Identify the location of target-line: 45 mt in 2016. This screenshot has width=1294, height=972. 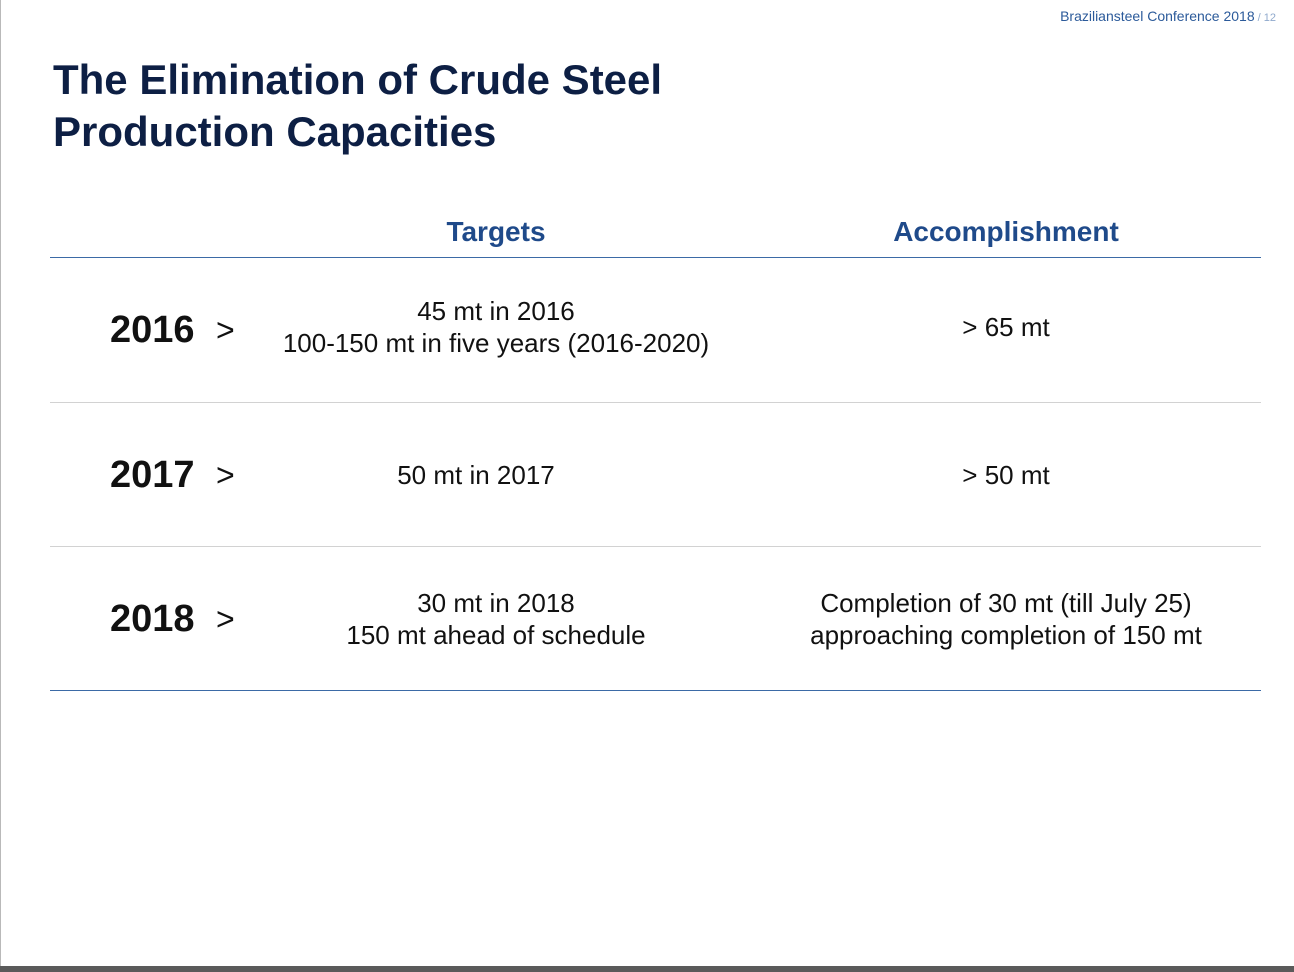
(496, 311).